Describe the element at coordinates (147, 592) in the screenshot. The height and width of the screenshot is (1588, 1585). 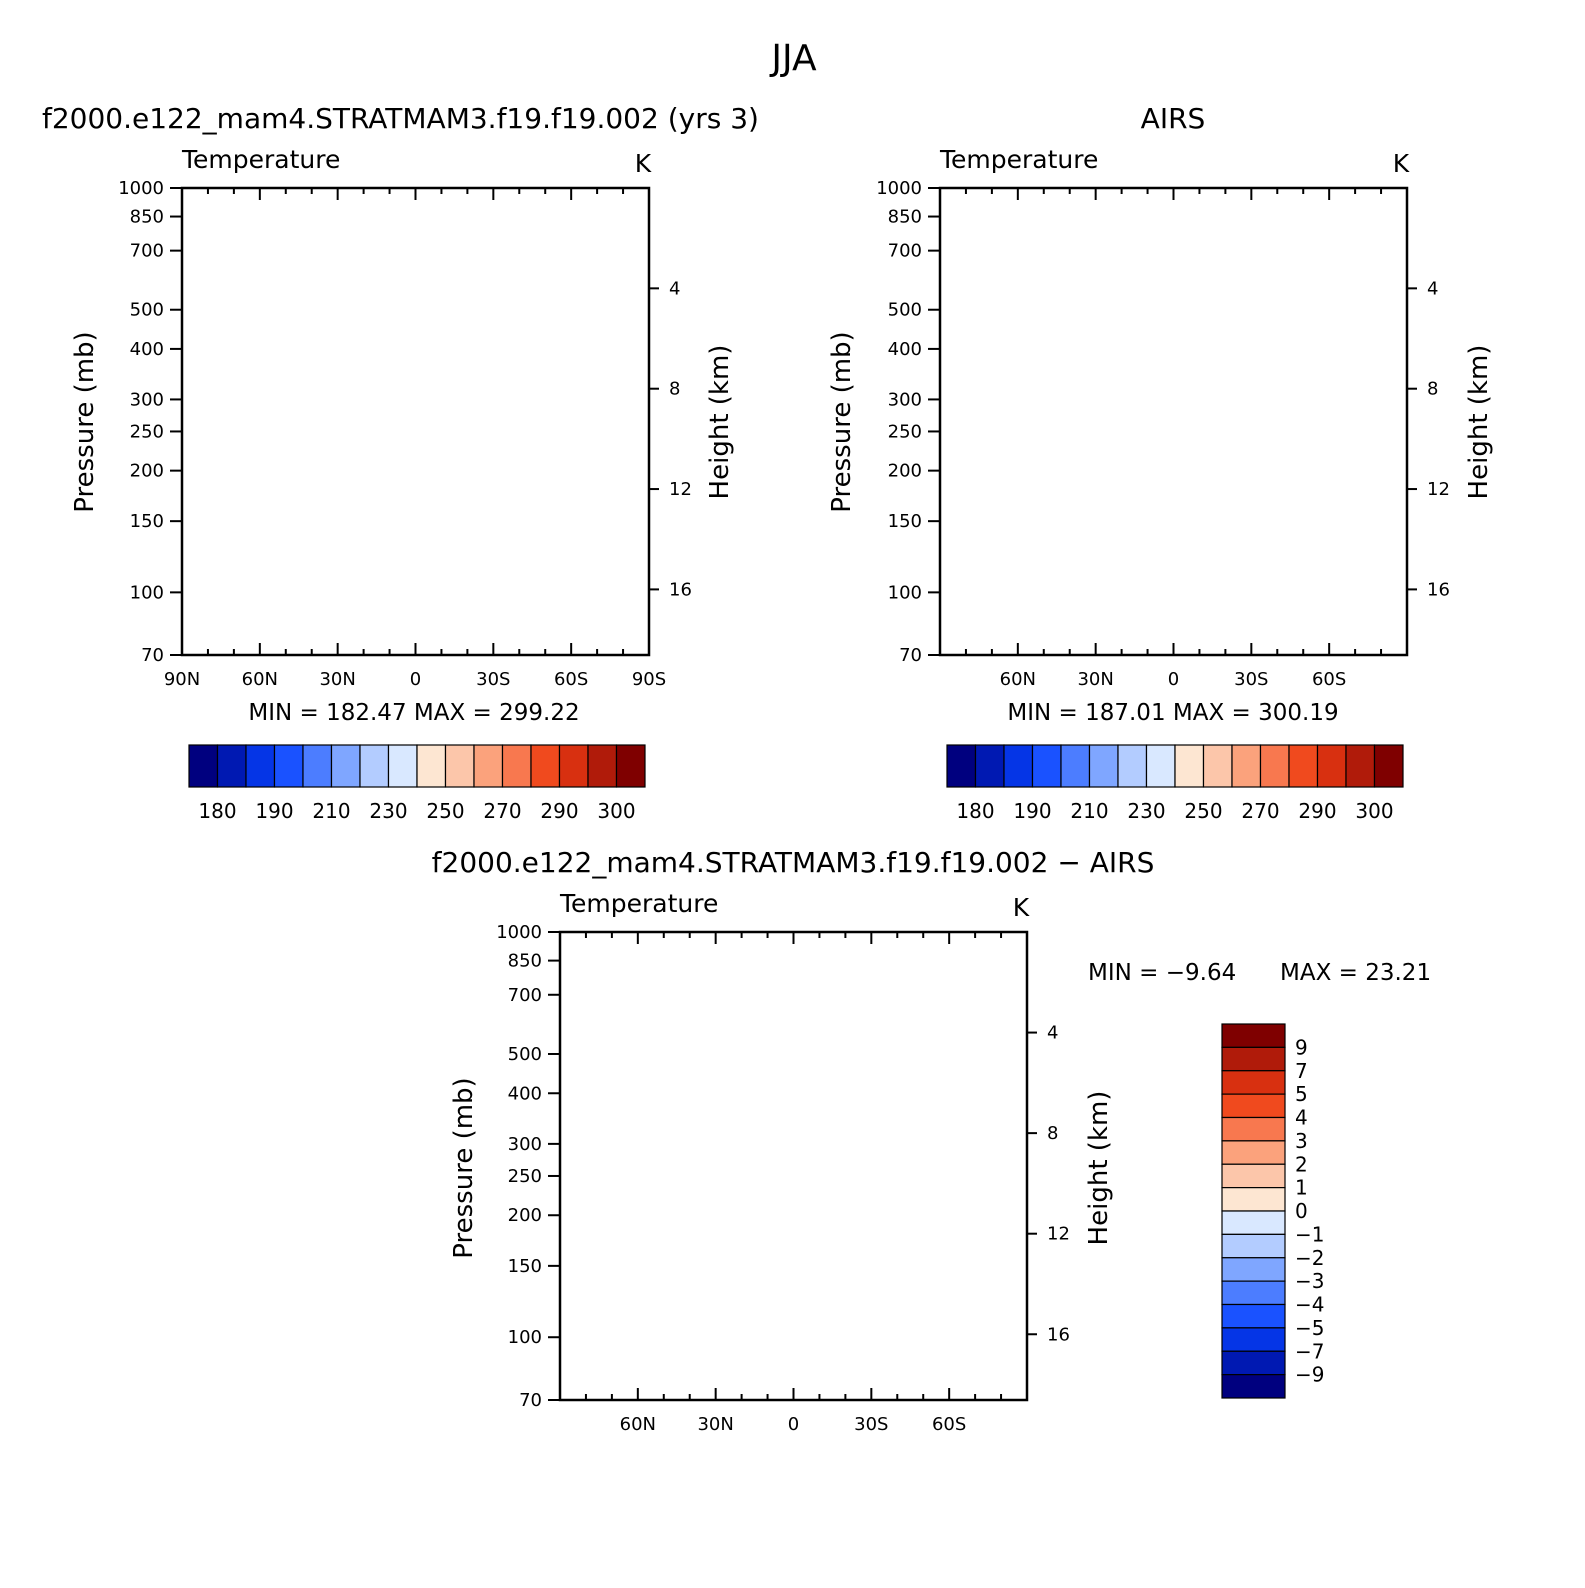
I see `y-tick-label: 100` at that location.